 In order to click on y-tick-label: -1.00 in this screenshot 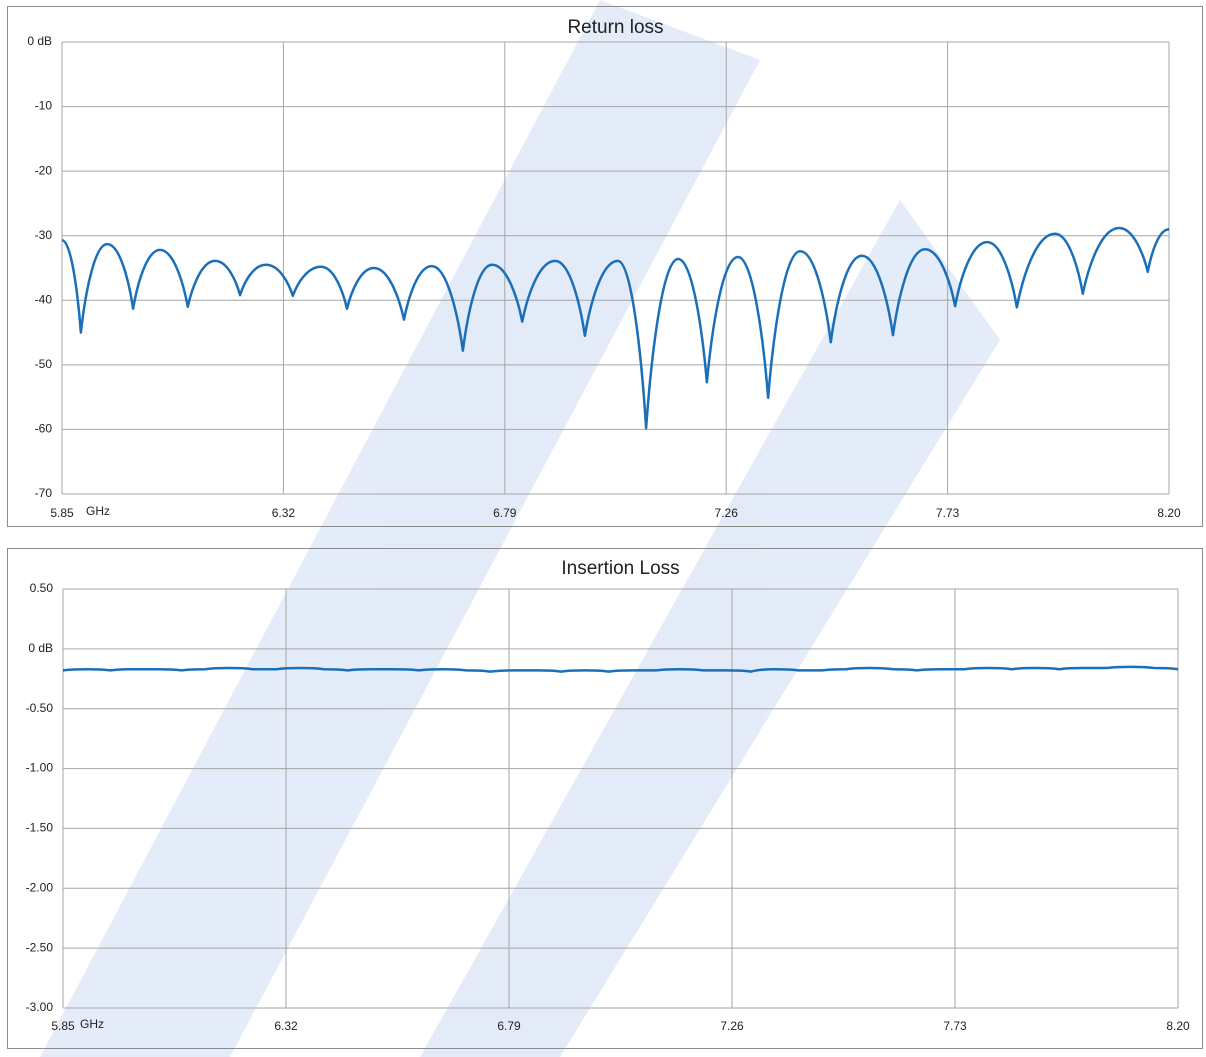, I will do `click(40, 768)`.